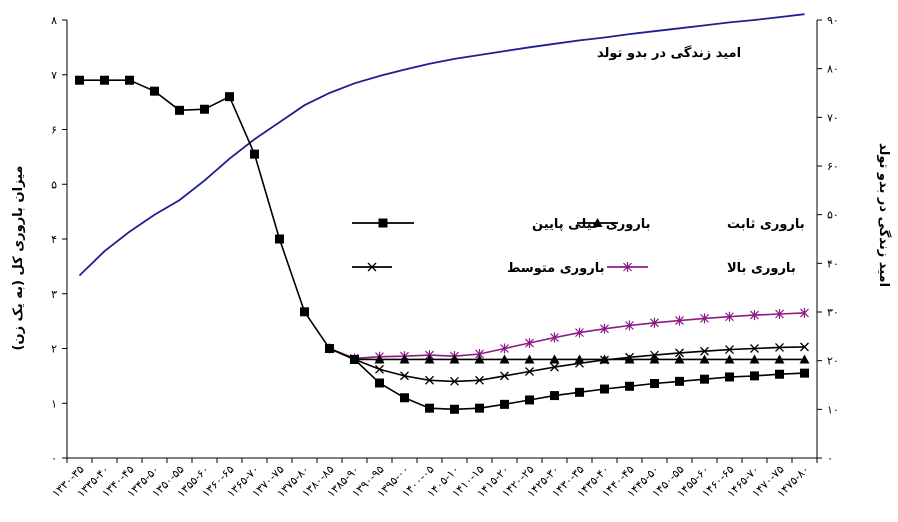  What do you see at coordinates (833, 312) in the screenshot?
I see `right-y-tick-label: ۳۰` at bounding box center [833, 312].